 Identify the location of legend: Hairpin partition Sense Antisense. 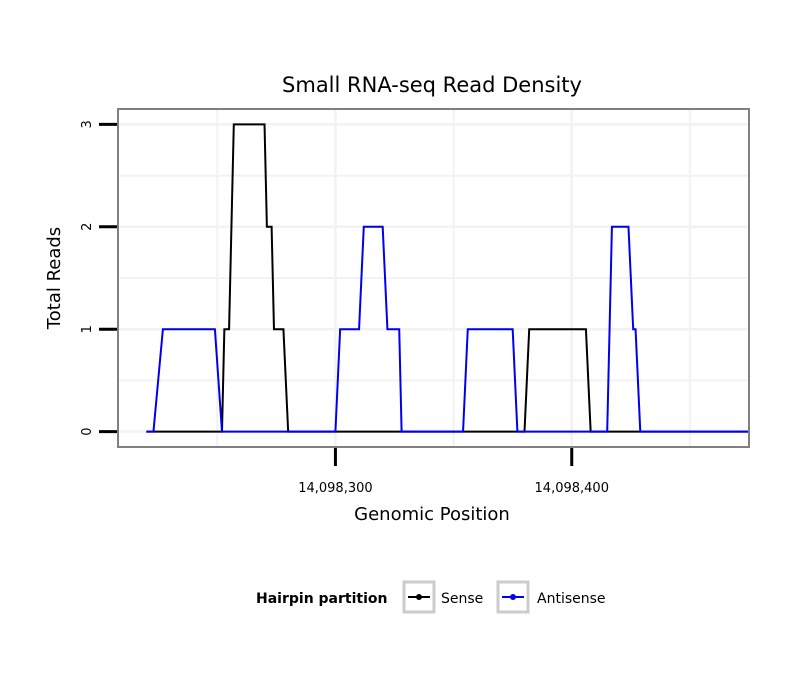
(431, 597).